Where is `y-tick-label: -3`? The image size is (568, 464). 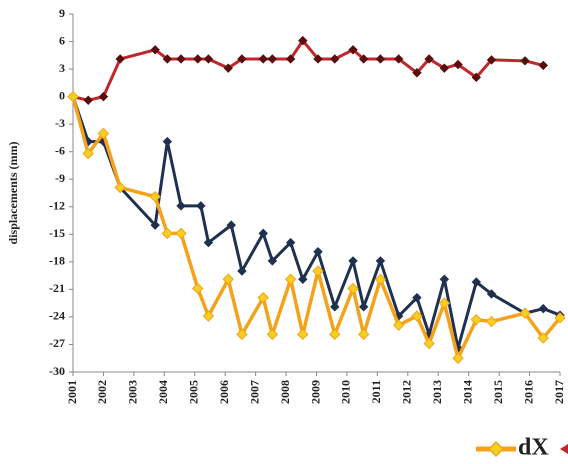 y-tick-label: -3 is located at coordinates (60, 123).